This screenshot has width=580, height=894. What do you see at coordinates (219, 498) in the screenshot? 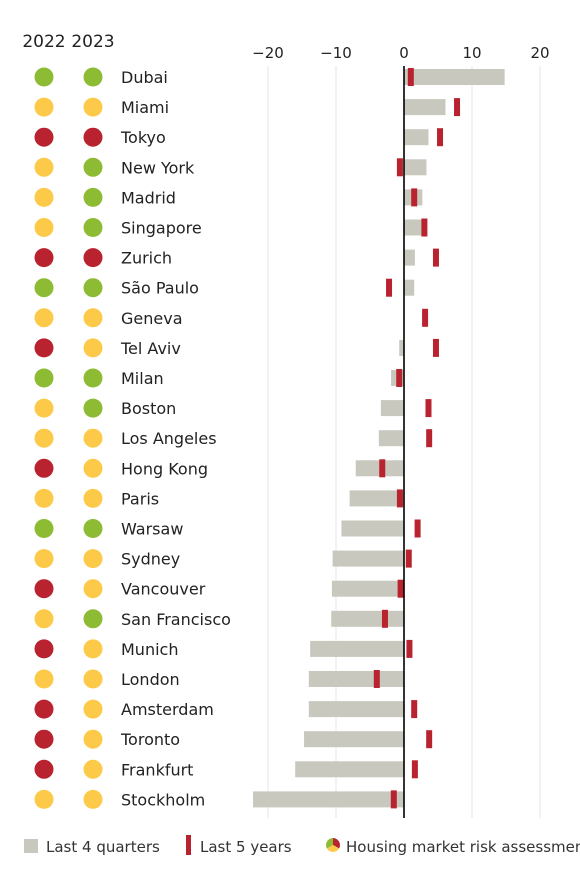
I see `city-row: Paris` at bounding box center [219, 498].